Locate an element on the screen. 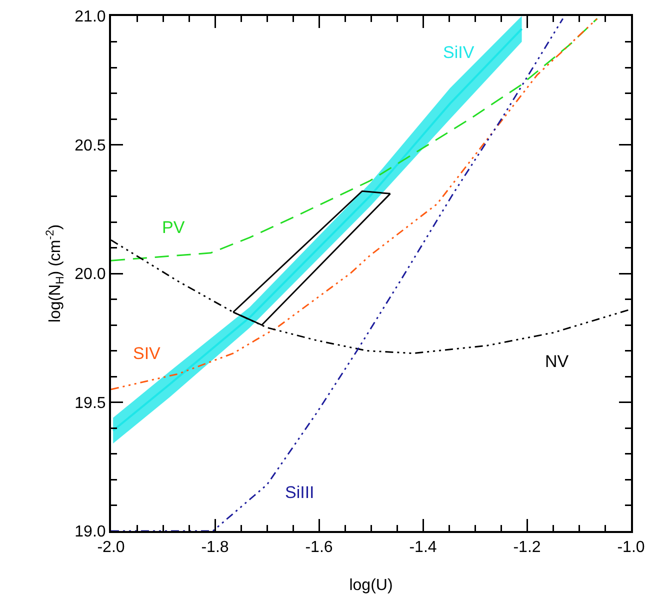  x-tick-label: -1.2 is located at coordinates (527, 547).